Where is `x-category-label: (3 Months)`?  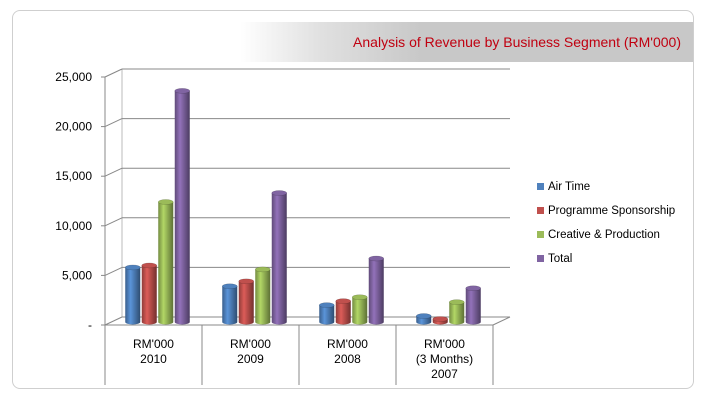 x-category-label: (3 Months) is located at coordinates (444, 359).